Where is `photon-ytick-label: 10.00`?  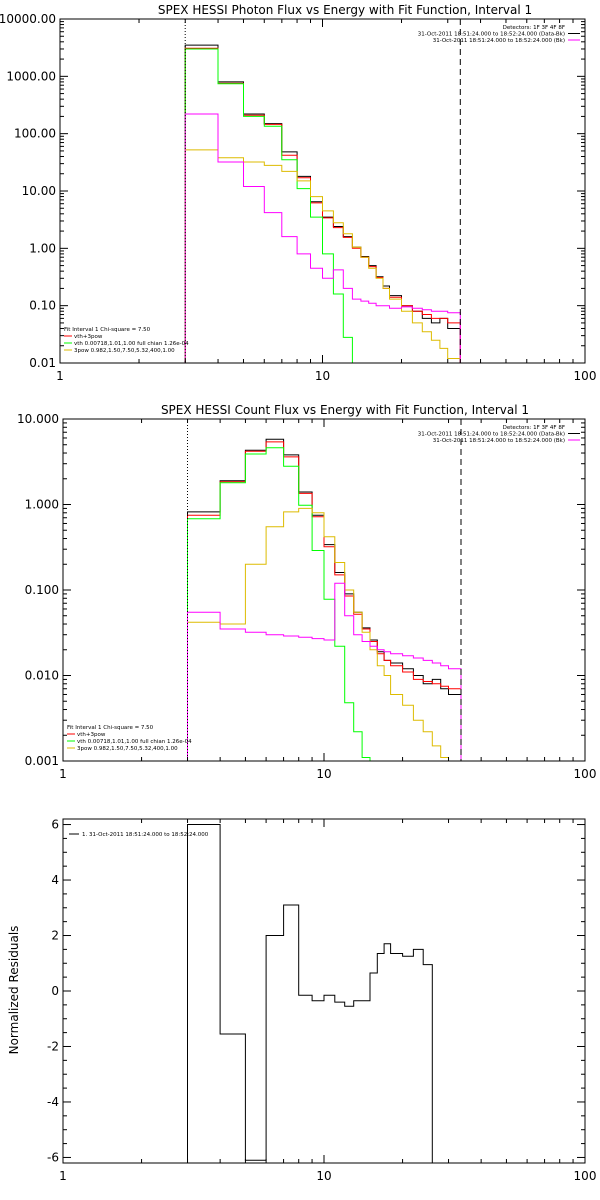
photon-ytick-label: 10.00 is located at coordinates (39, 191).